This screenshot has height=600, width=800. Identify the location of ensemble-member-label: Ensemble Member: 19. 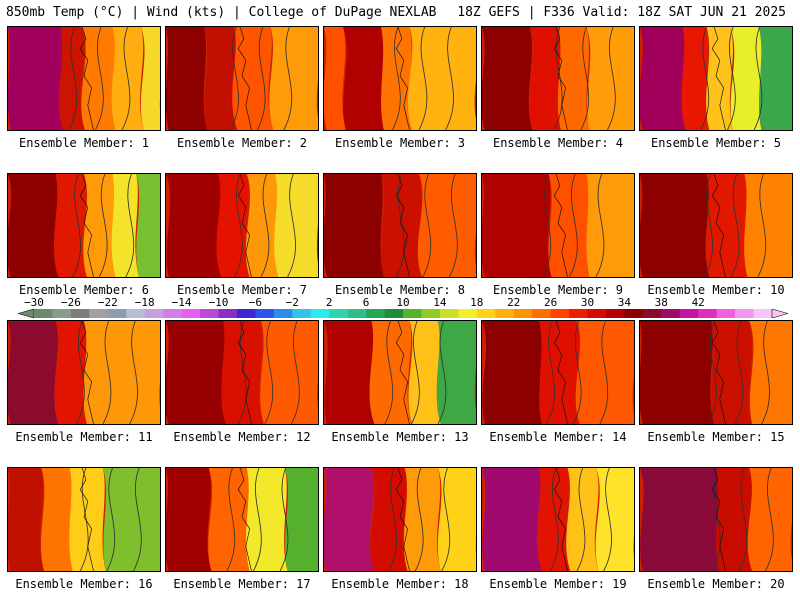
(558, 584).